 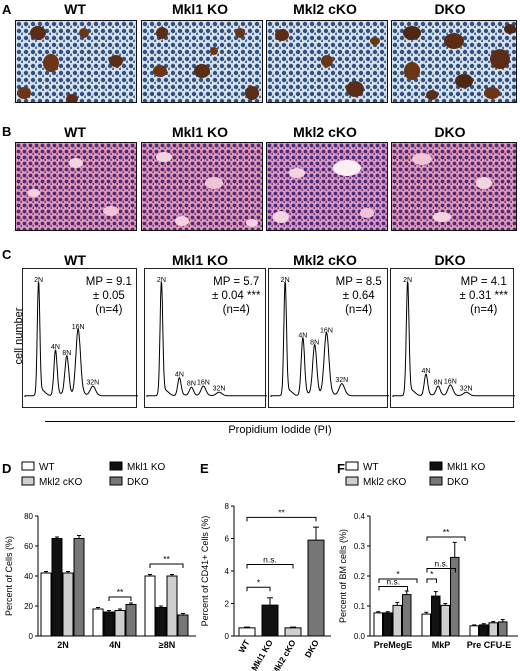 What do you see at coordinates (483, 296) in the screenshot?
I see `mp-error: ± 0.31 ***` at bounding box center [483, 296].